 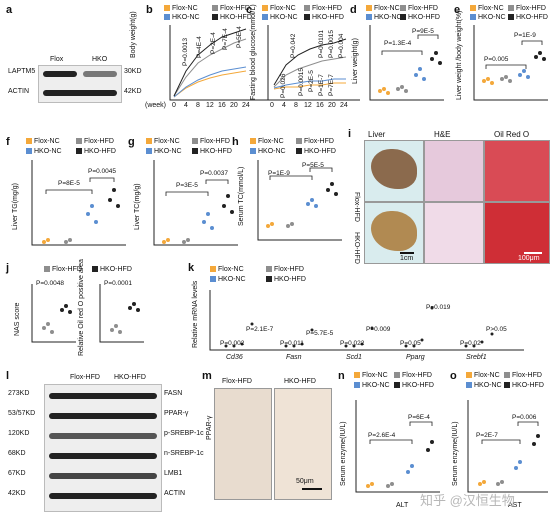 I want to click on panel-j-ylabel2: Relative Oil red O positive area, so click(x=81, y=307).